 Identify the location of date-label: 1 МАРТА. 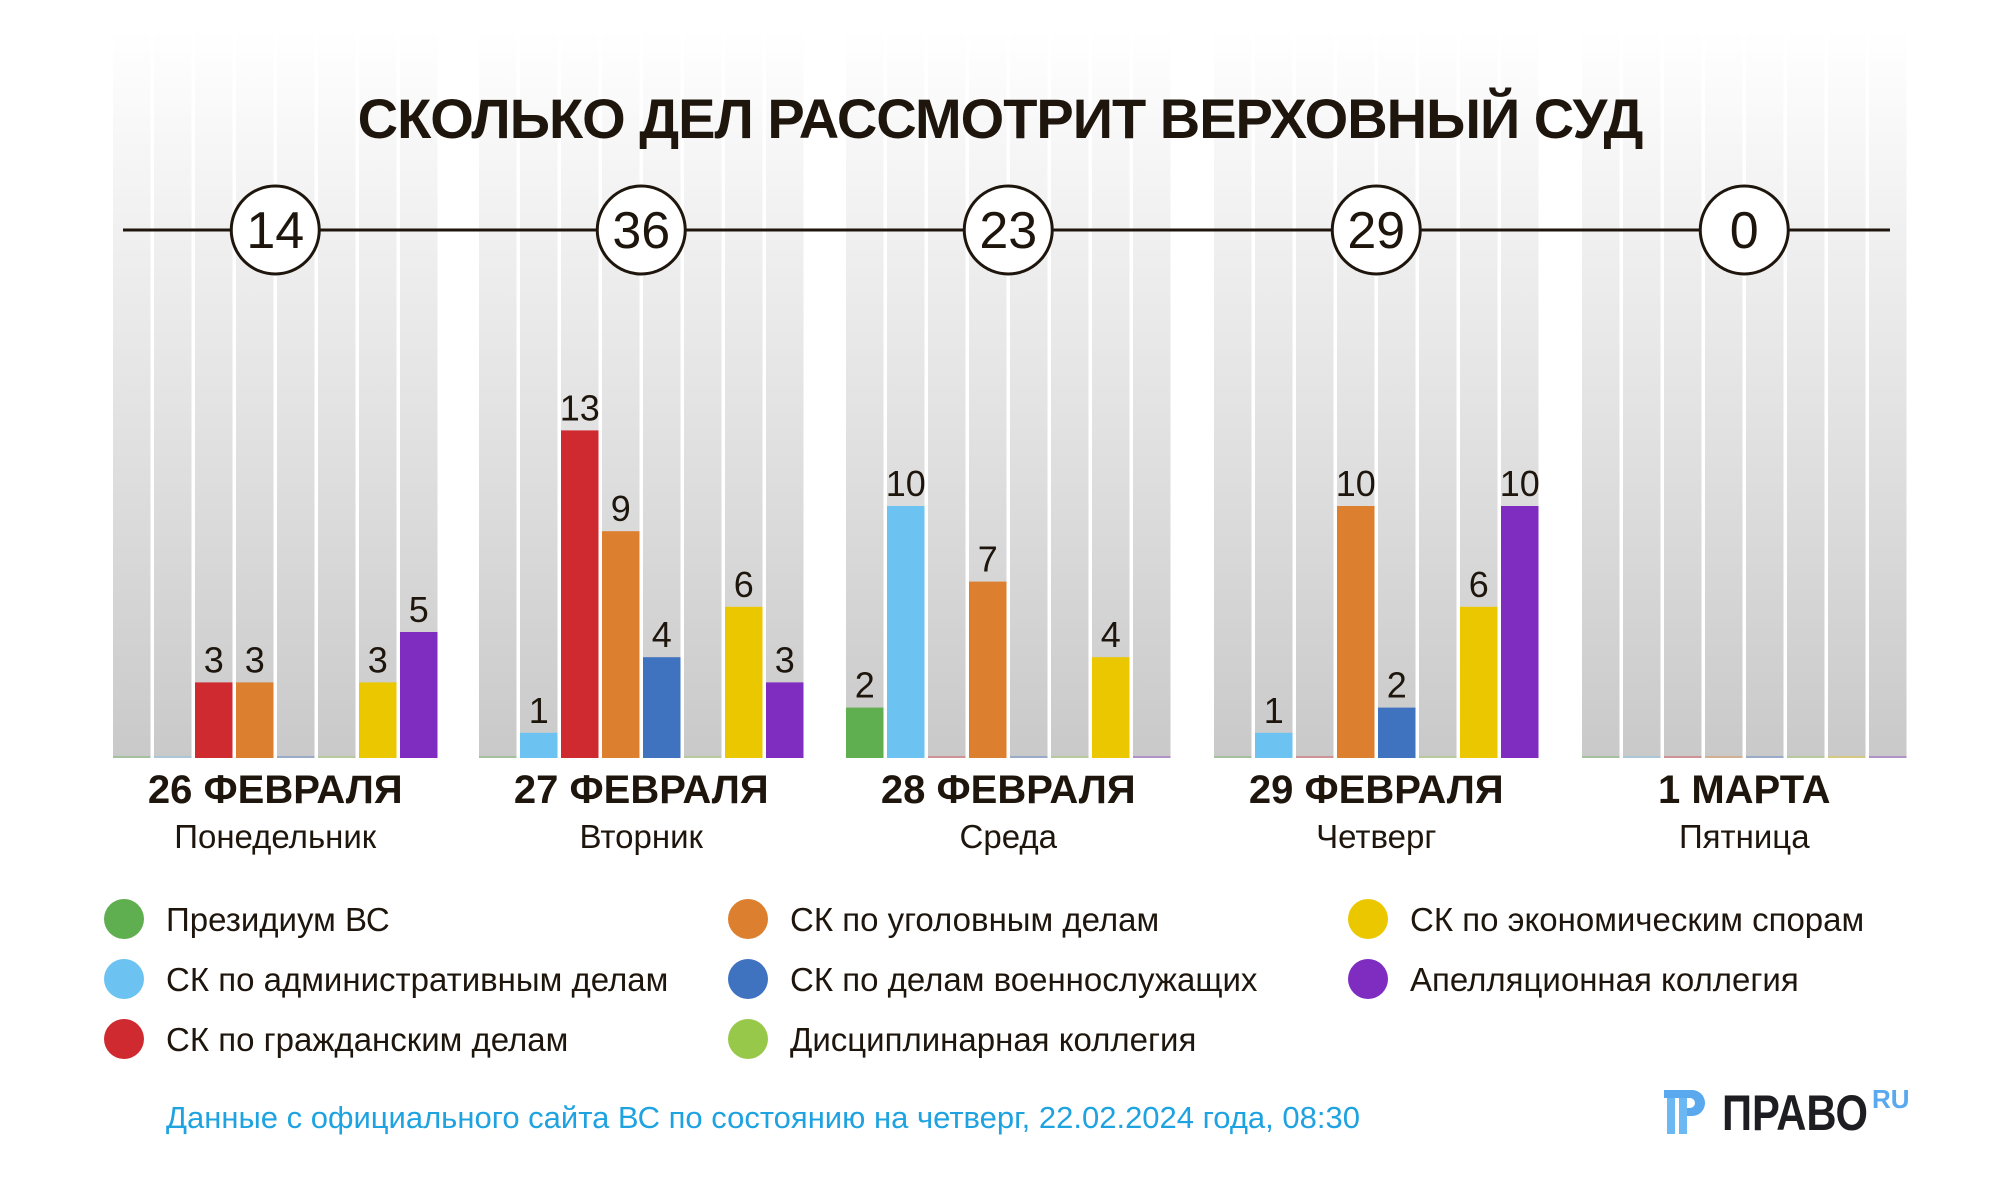
(1744, 790).